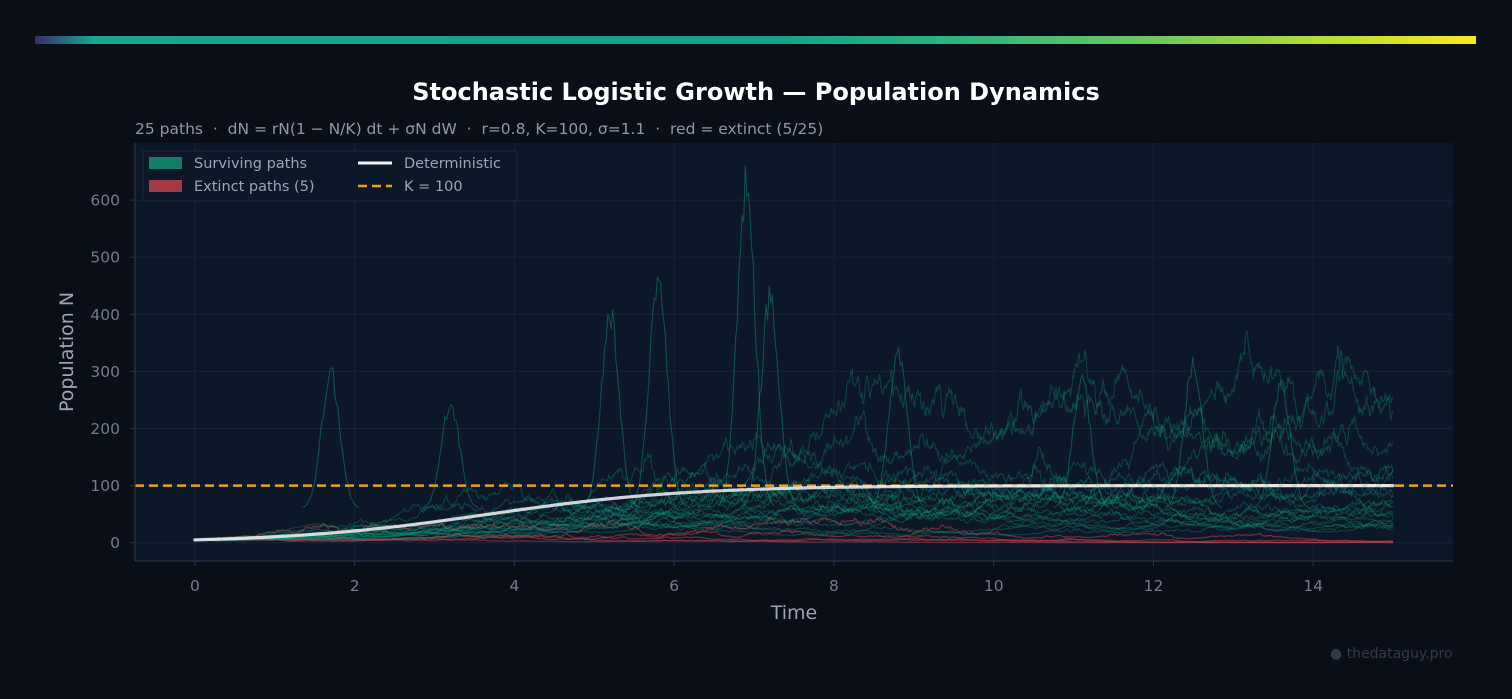 This screenshot has height=699, width=1512. Describe the element at coordinates (1154, 586) in the screenshot. I see `x-tick-label: 12` at that location.